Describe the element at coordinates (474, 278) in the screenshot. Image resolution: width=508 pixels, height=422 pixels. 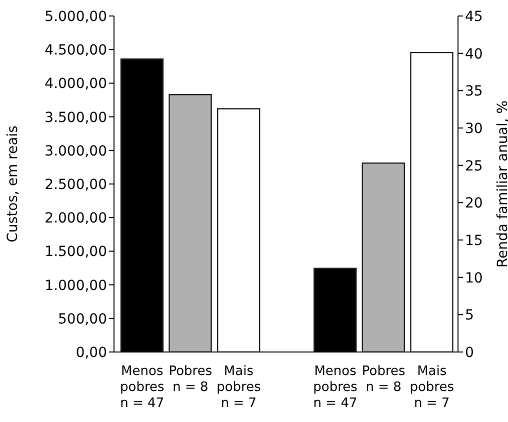
I see `y2-tick-label: 10` at that location.